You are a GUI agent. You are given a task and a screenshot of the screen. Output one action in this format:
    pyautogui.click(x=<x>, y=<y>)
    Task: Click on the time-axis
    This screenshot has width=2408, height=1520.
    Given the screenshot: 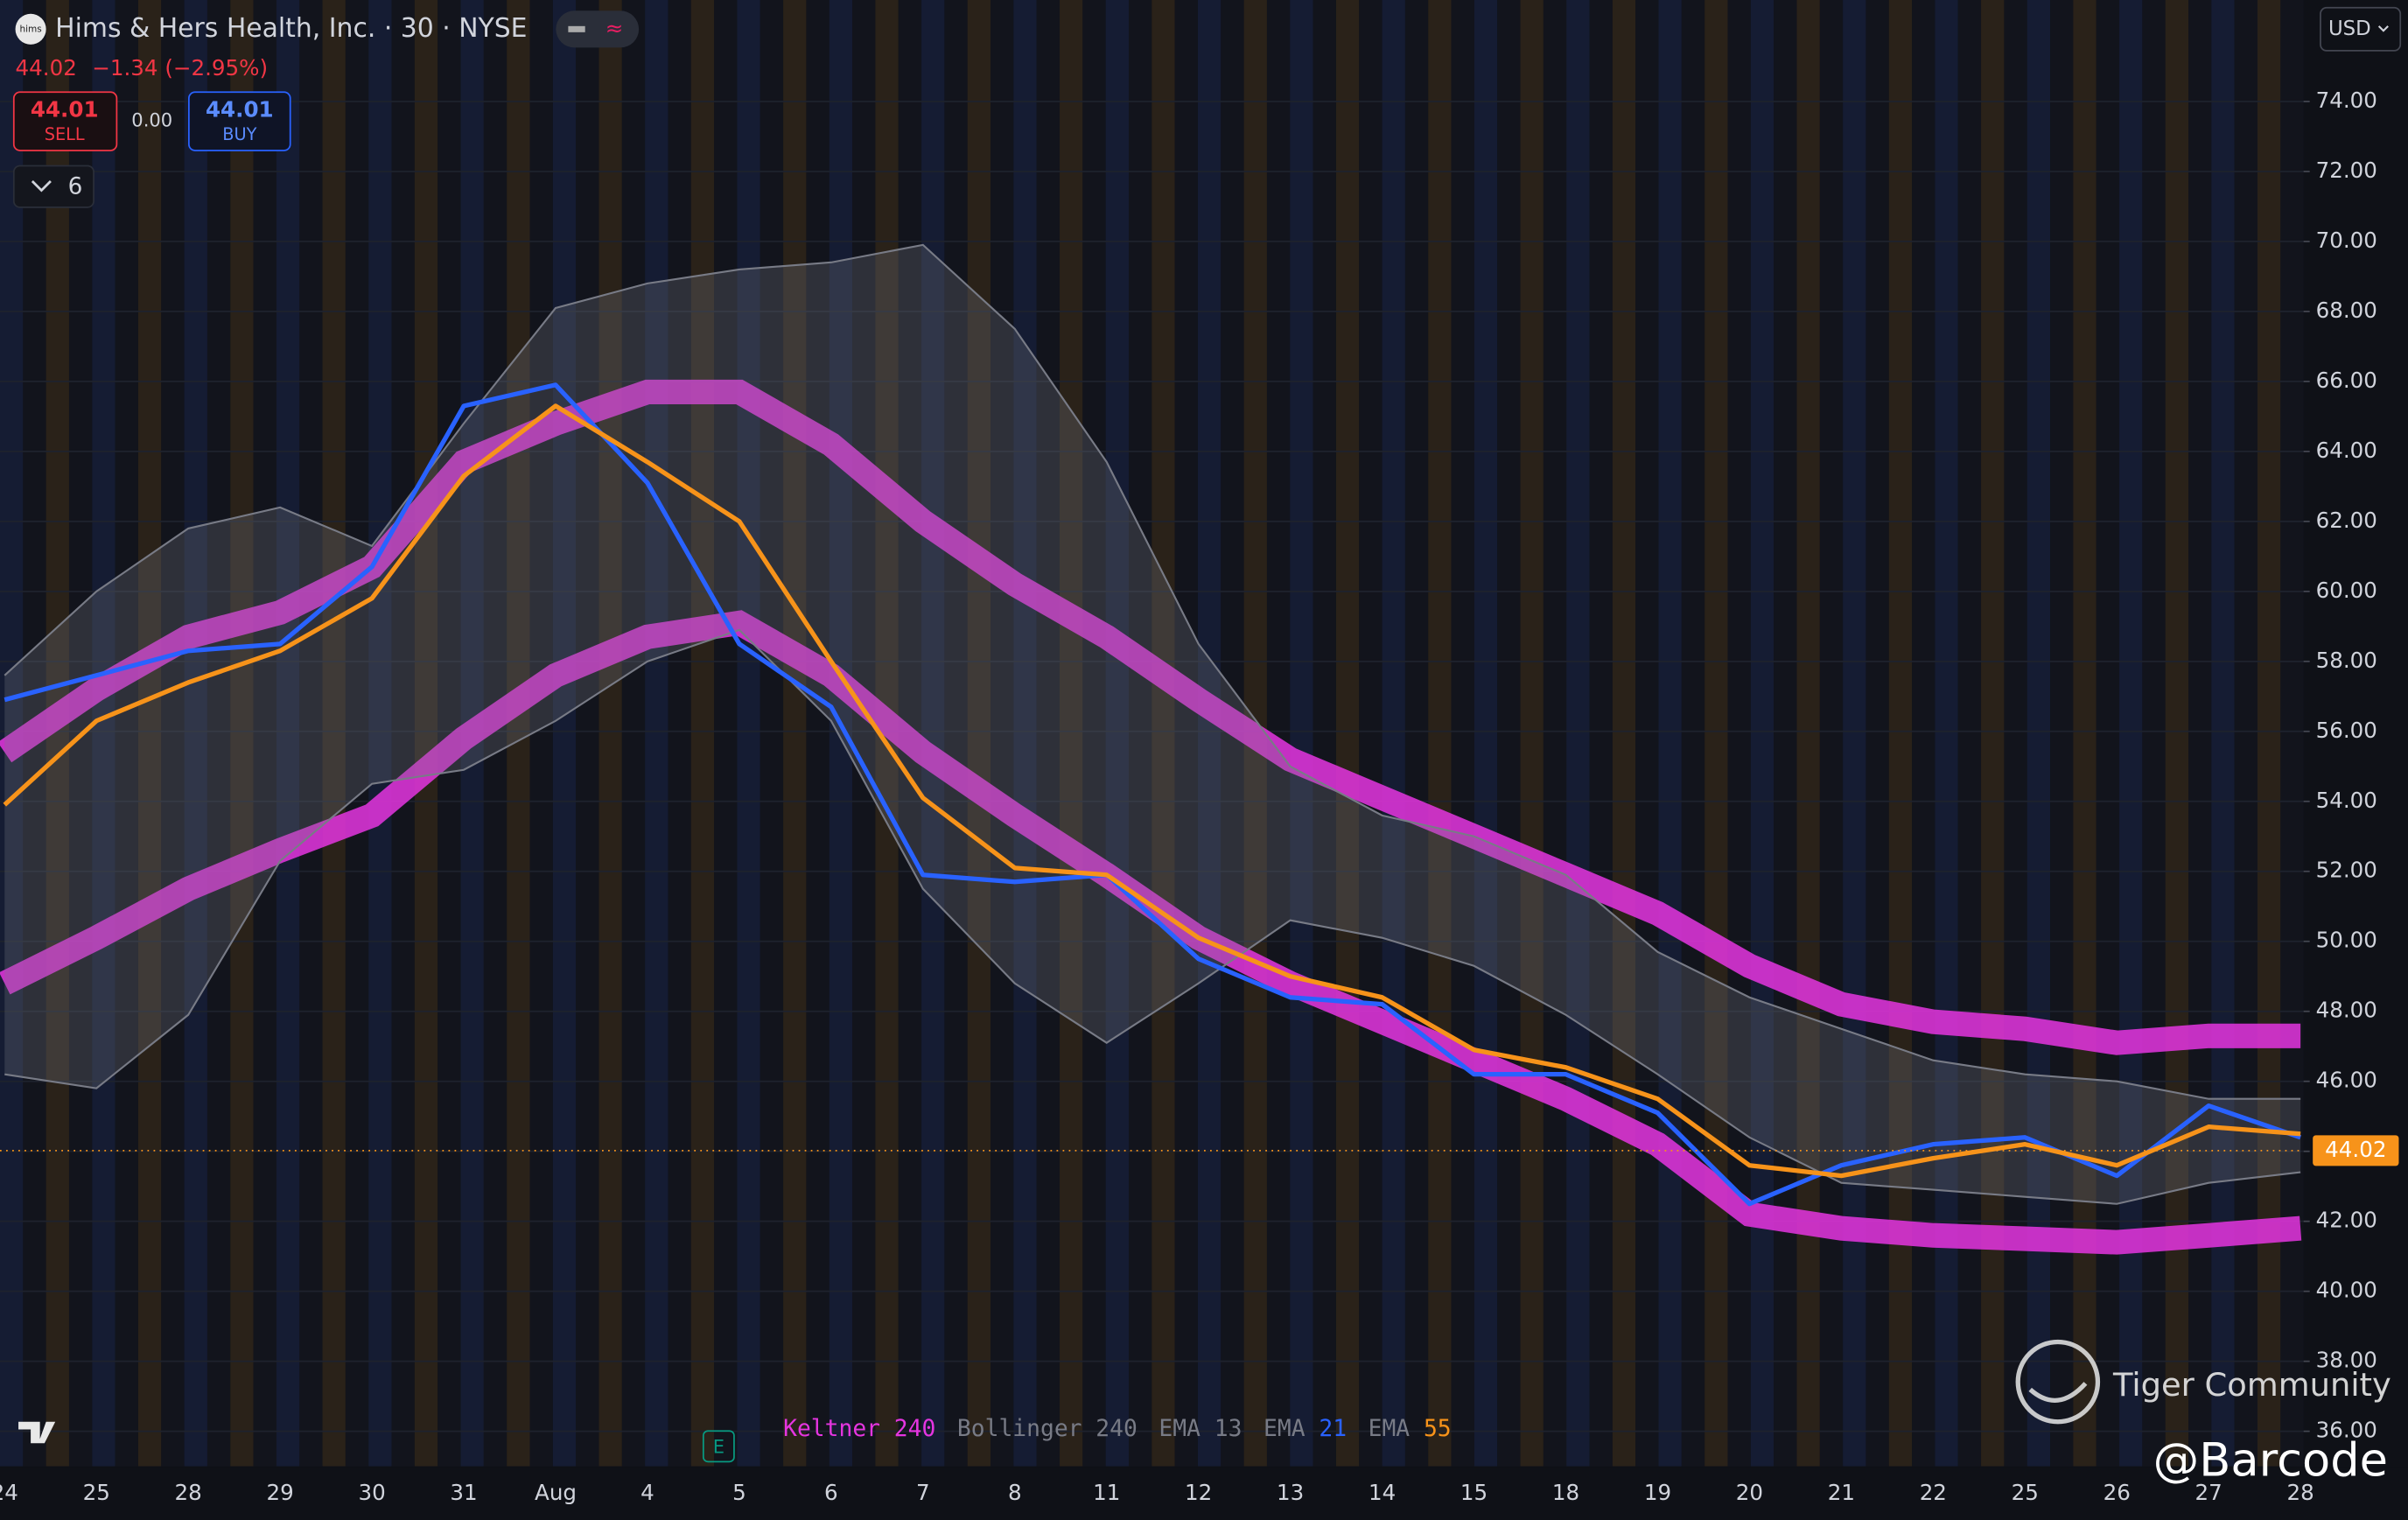 What is the action you would take?
    pyautogui.click(x=1204, y=1493)
    